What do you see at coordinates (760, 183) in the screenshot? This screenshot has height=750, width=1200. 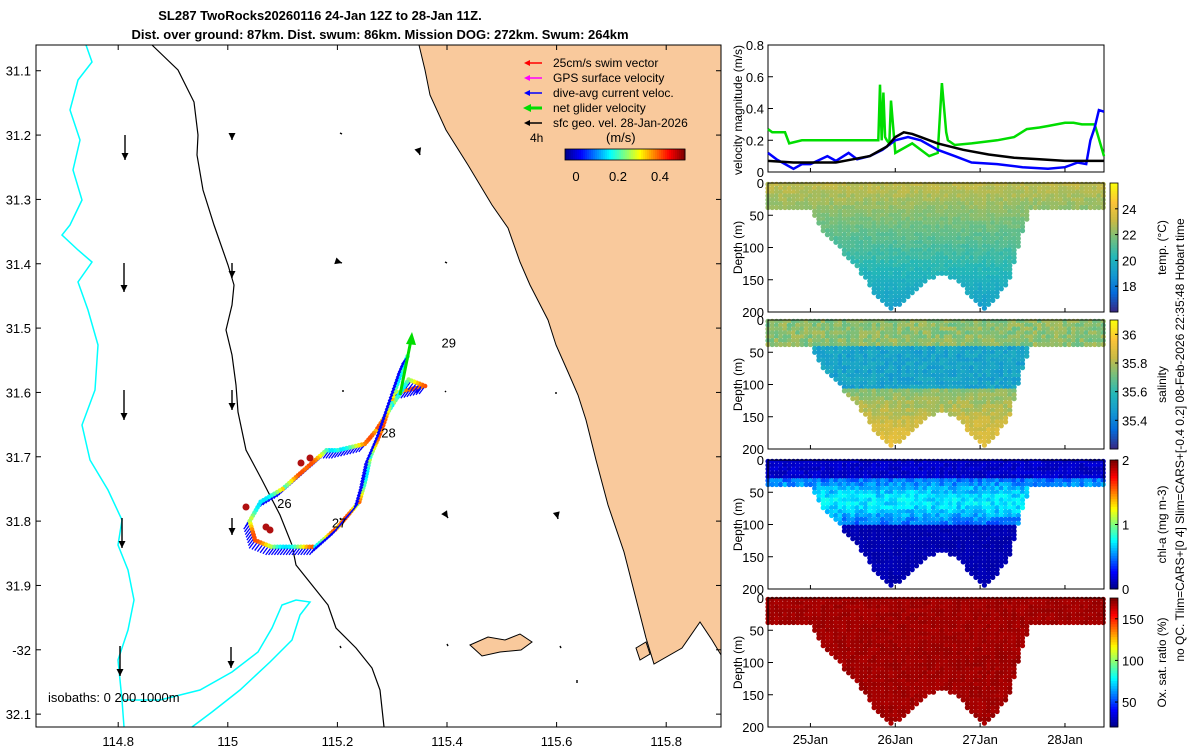 I see `section-ytick-label: 0` at bounding box center [760, 183].